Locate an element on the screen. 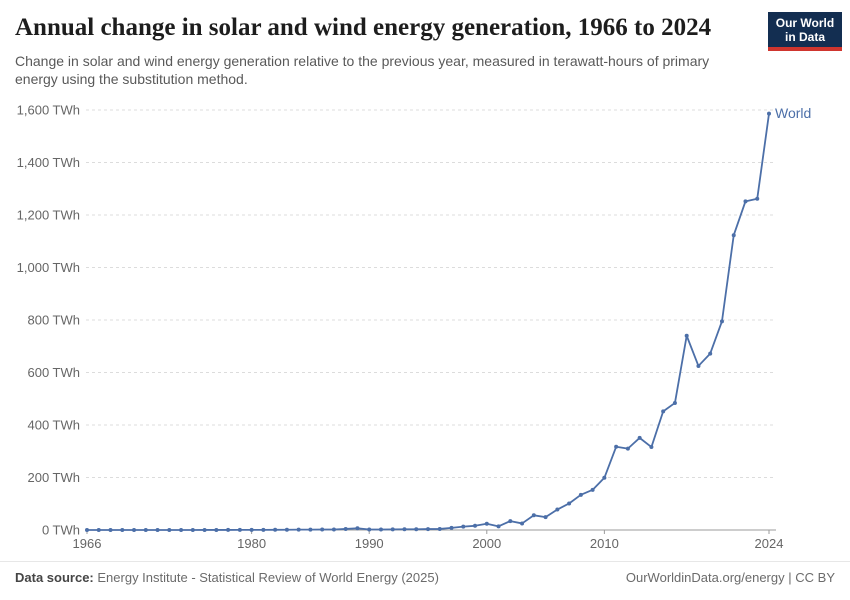 The image size is (850, 600). y-axis-label: 600 TWh is located at coordinates (53, 372).